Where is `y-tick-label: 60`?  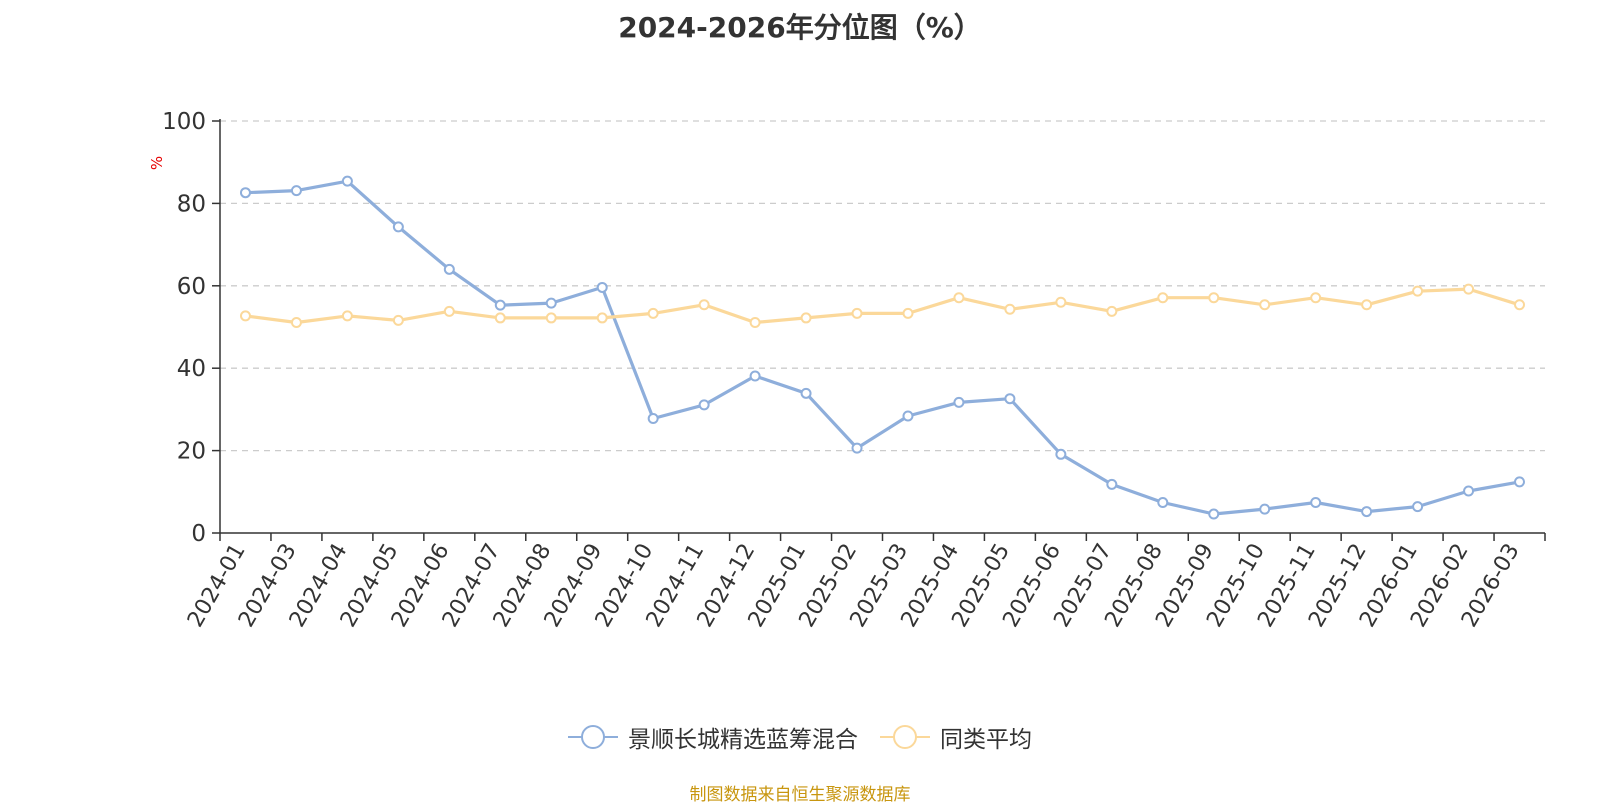 y-tick-label: 60 is located at coordinates (191, 287).